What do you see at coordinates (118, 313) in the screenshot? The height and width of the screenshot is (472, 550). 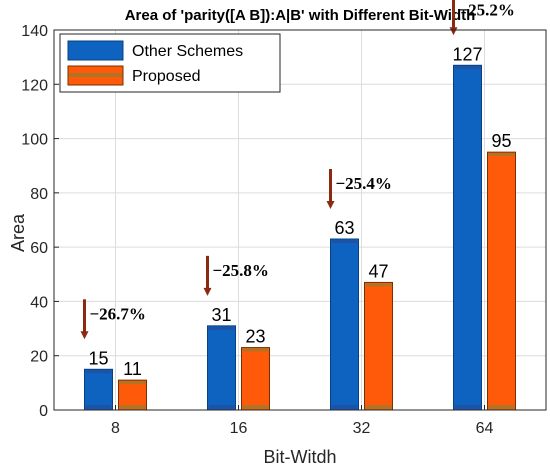 I see `pct-label: −26.7%` at bounding box center [118, 313].